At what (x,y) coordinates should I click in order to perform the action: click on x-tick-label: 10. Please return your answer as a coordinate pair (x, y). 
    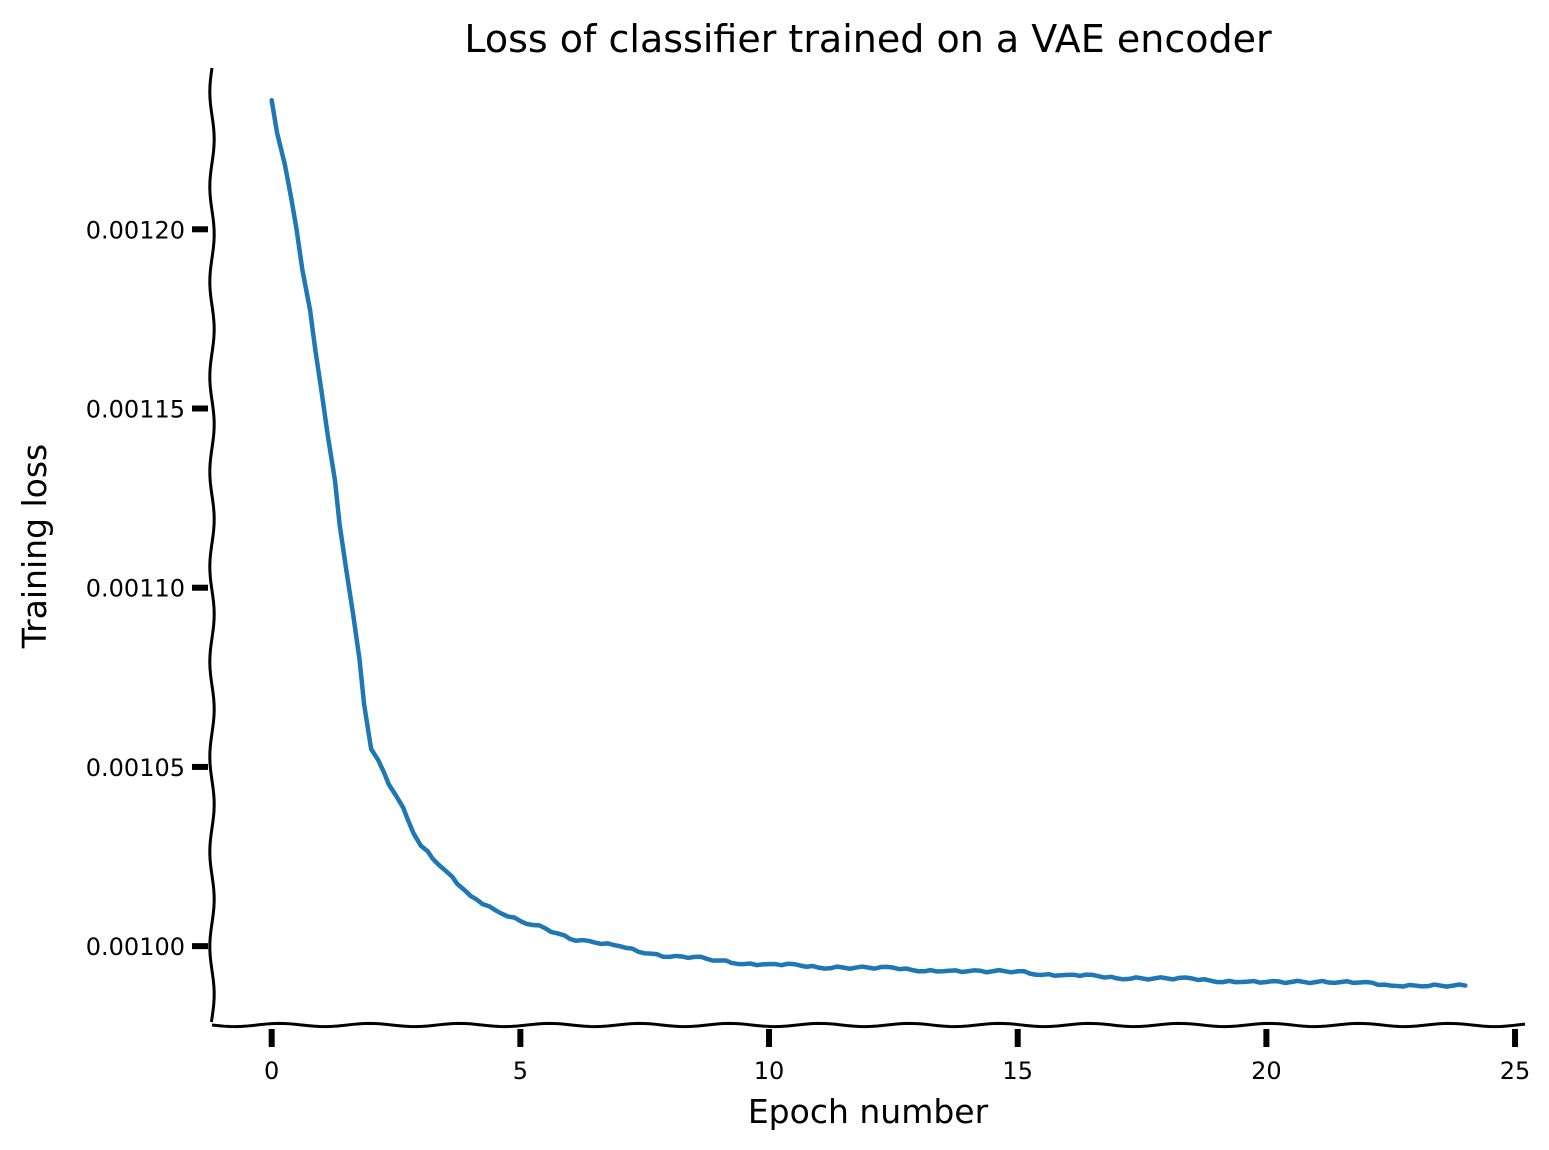
    Looking at the image, I should click on (769, 1071).